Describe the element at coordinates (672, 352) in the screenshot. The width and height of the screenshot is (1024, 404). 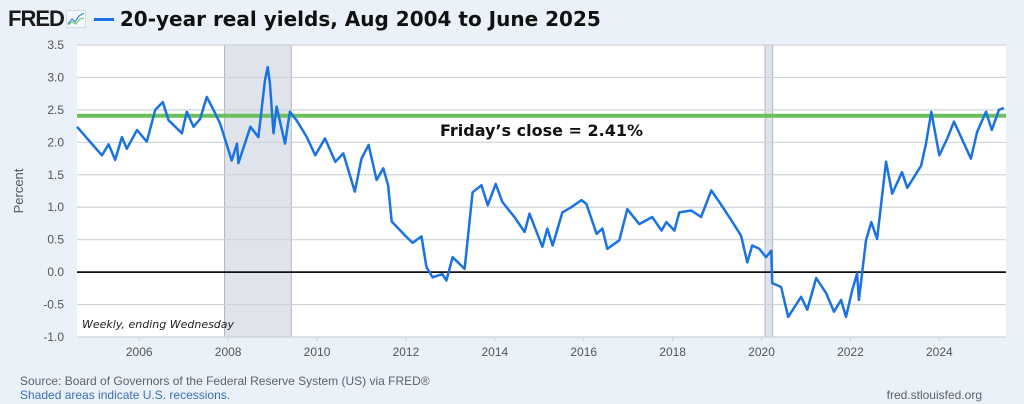
I see `x-tick-label: 2018` at that location.